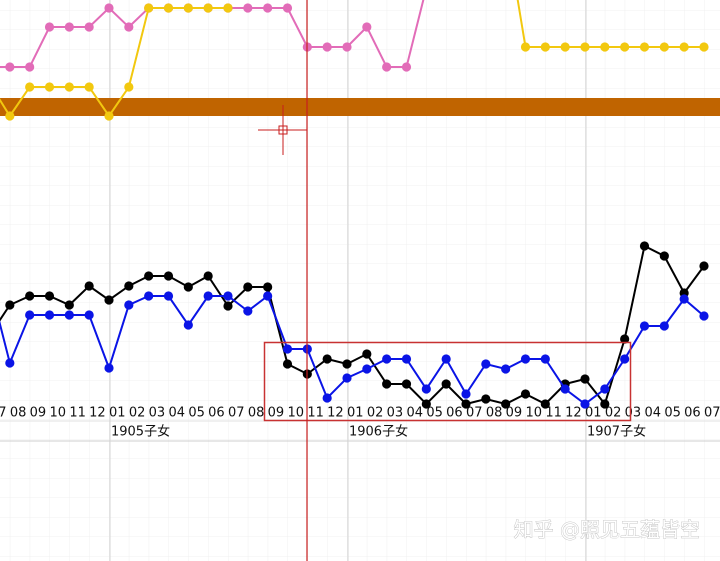  Describe the element at coordinates (355, 413) in the screenshot. I see `x-tick-label: 01` at that location.